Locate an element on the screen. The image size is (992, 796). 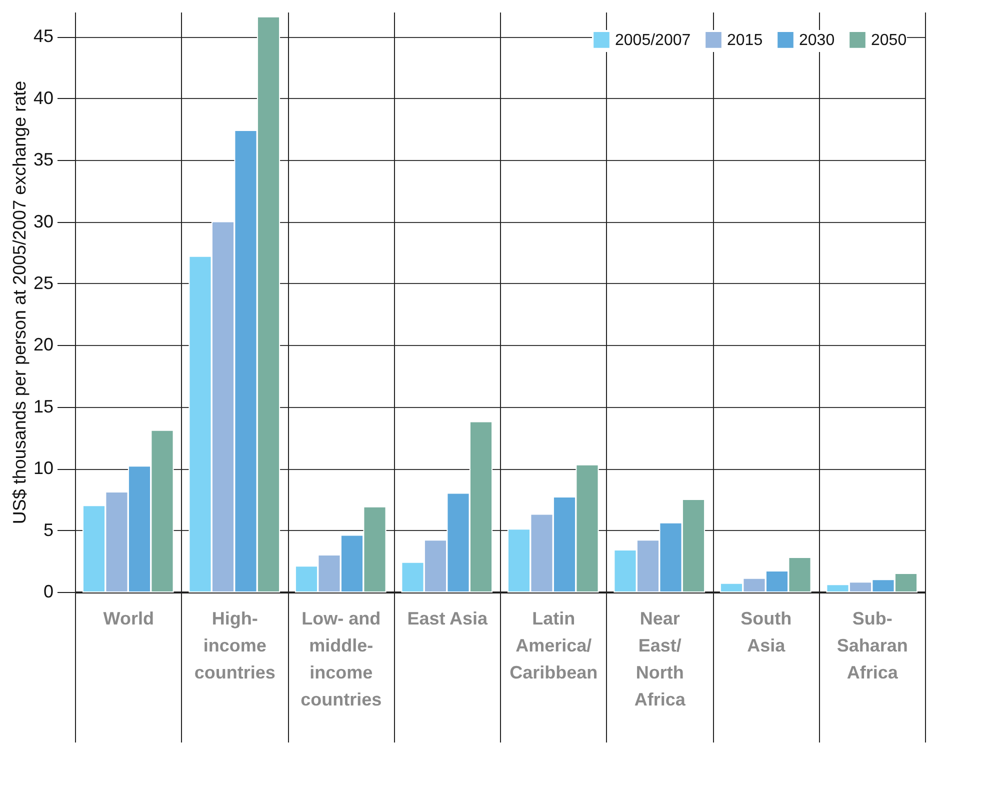
x-tick-label: Low- and middle-income countries is located at coordinates (341, 659).